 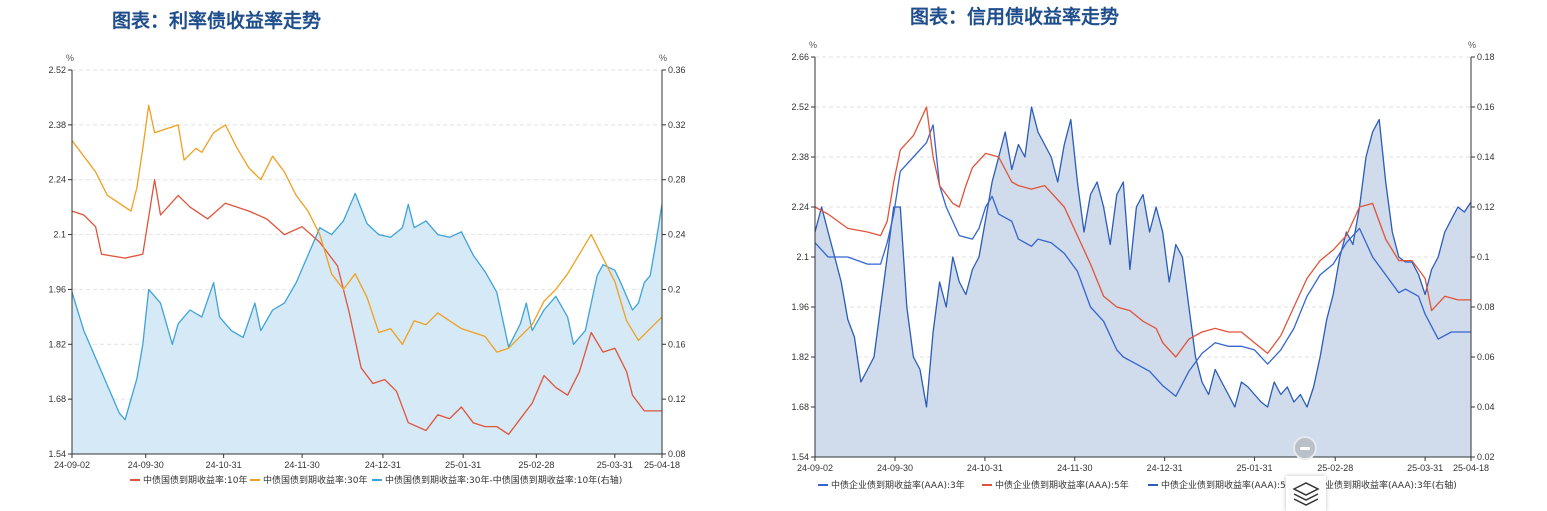 What do you see at coordinates (1483, 257) in the screenshot?
I see `y-right-tick-label: 0.1` at bounding box center [1483, 257].